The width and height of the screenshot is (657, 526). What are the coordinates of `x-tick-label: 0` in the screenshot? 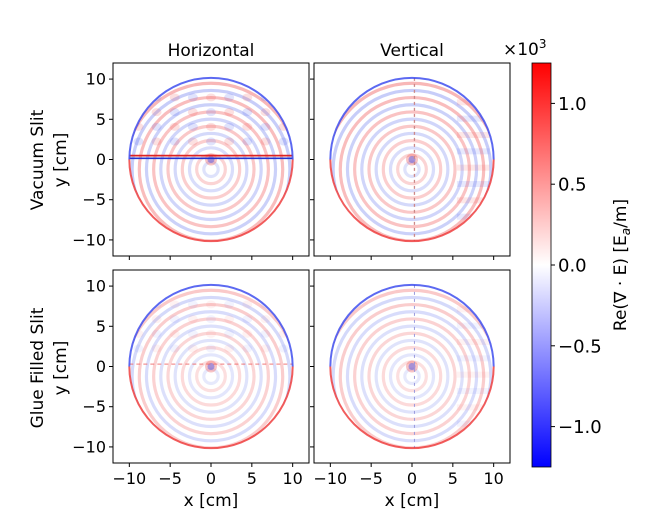 It's located at (211, 478).